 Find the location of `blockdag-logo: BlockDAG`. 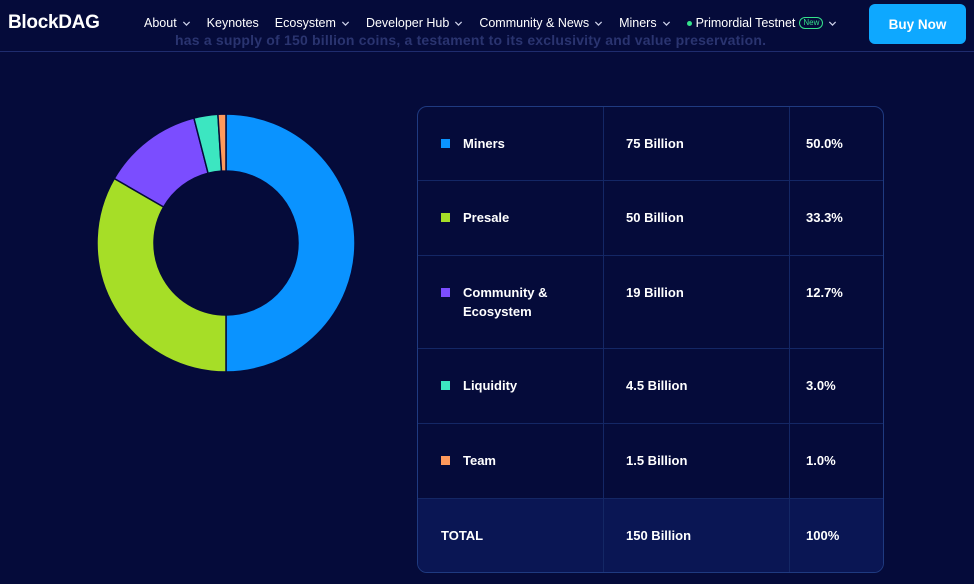

blockdag-logo: BlockDAG is located at coordinates (54, 22).